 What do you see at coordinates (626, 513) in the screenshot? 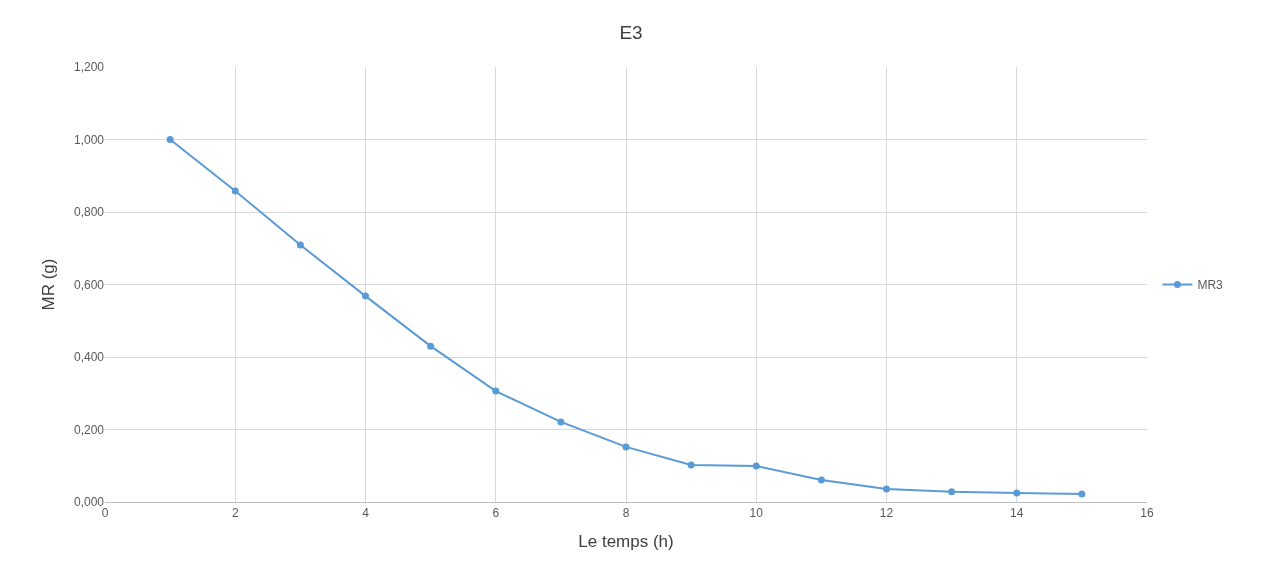
I see `x-tick-label: 8` at bounding box center [626, 513].